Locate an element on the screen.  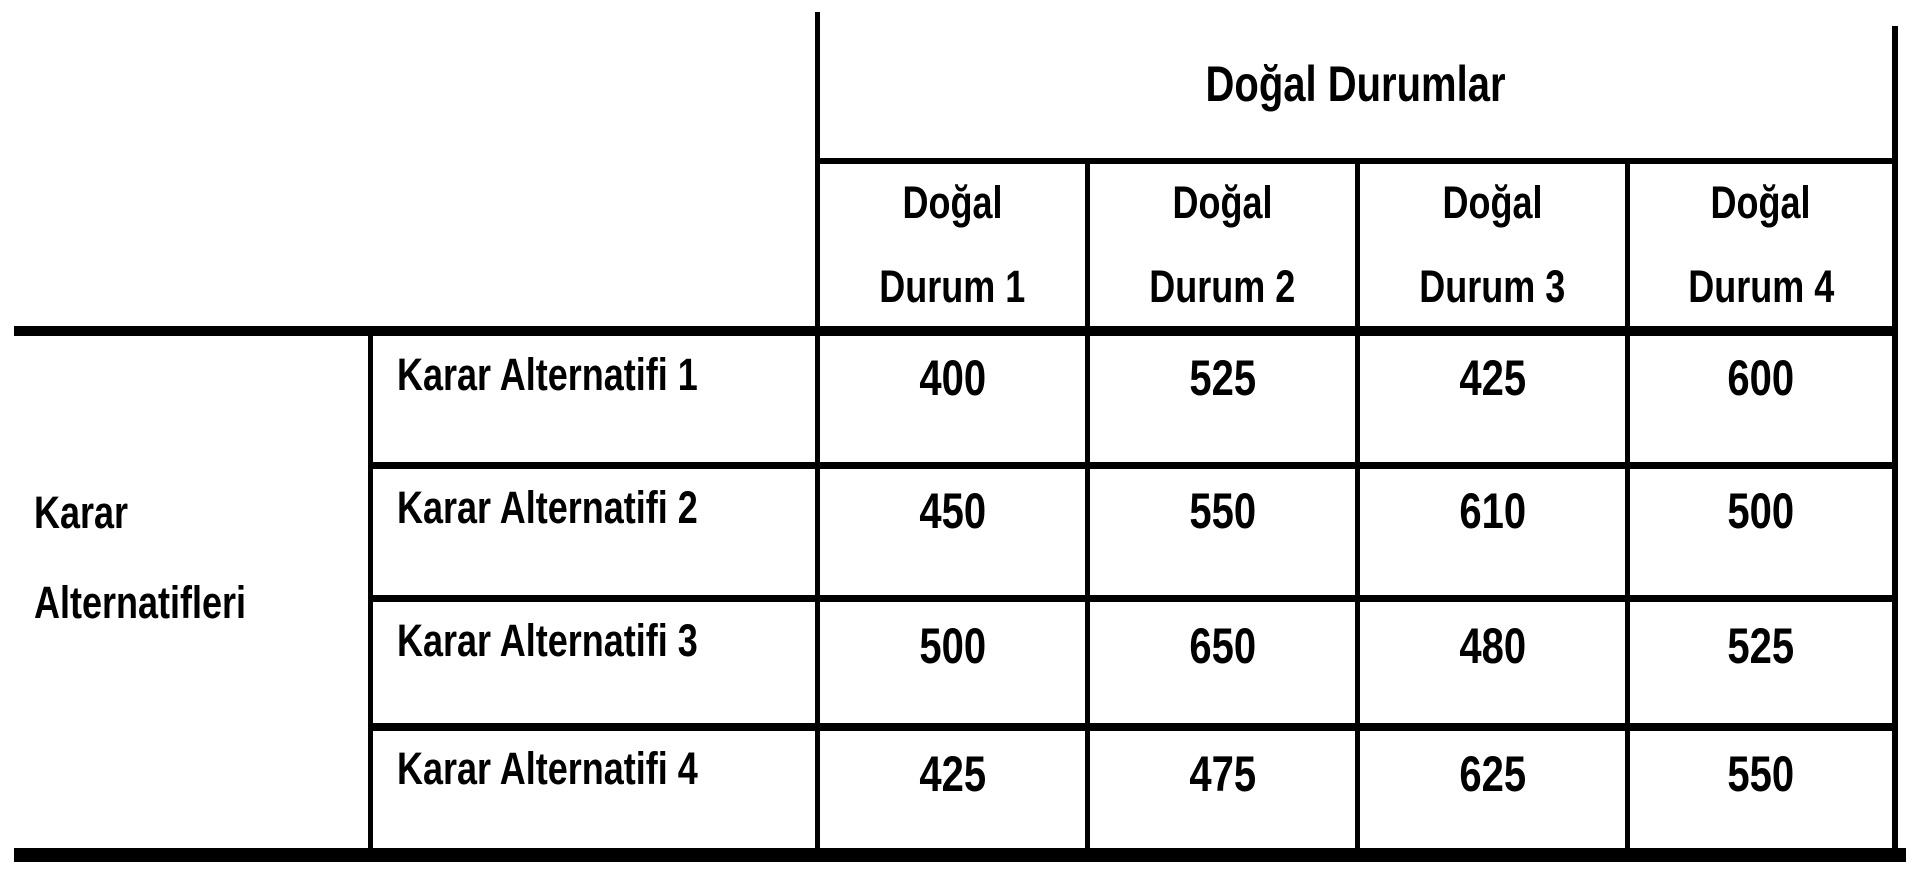
value-cell-r2-c1: 450 is located at coordinates (952, 511).